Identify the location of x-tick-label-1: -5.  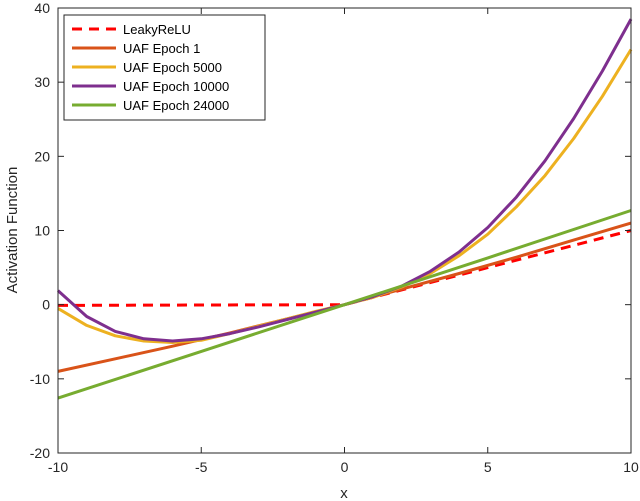
(201, 467).